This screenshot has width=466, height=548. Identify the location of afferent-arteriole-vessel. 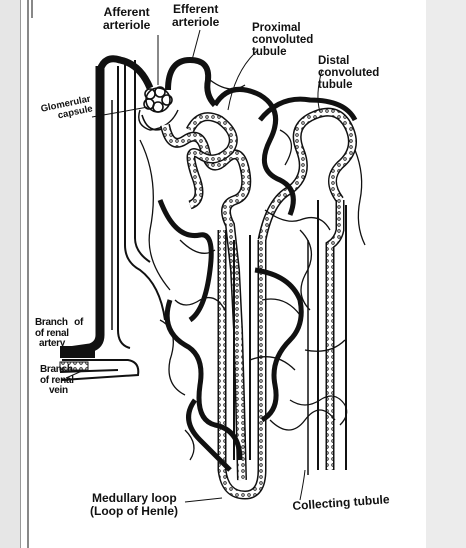
(125, 72).